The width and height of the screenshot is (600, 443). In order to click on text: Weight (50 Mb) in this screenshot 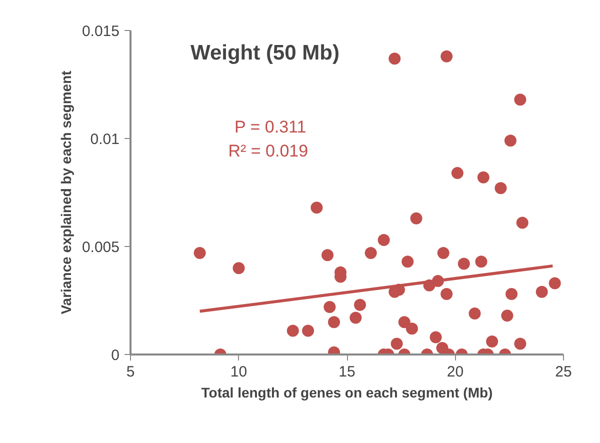, I will do `click(265, 53)`.